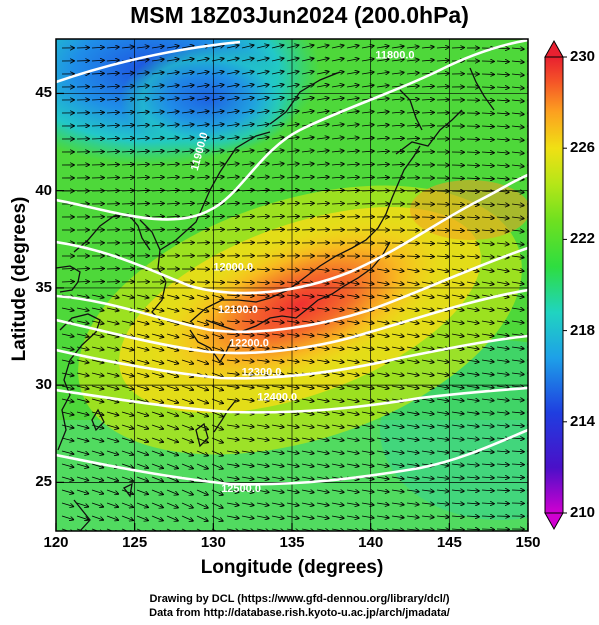 The width and height of the screenshot is (599, 625). I want to click on colorbar, so click(555, 285).